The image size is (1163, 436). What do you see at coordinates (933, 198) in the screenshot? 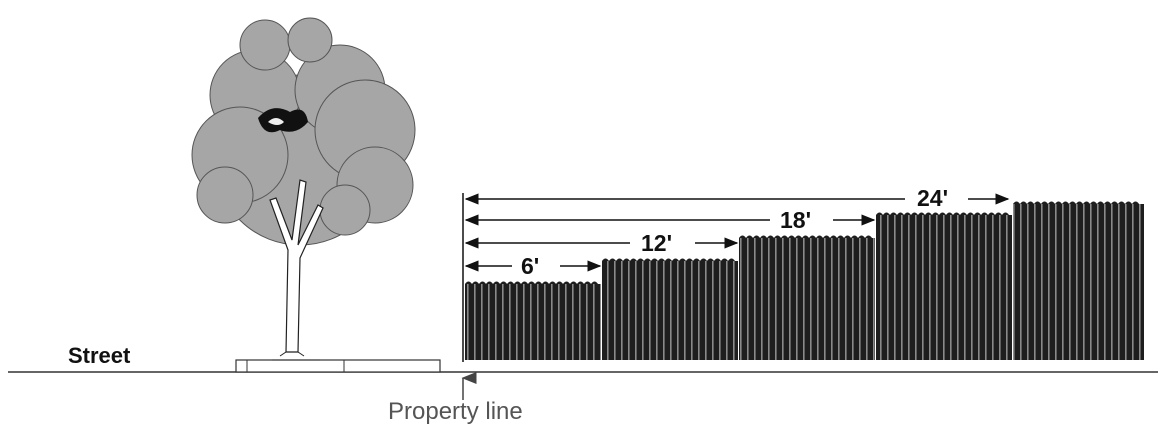
I see `dimension-label-24ft: 24'` at bounding box center [933, 198].